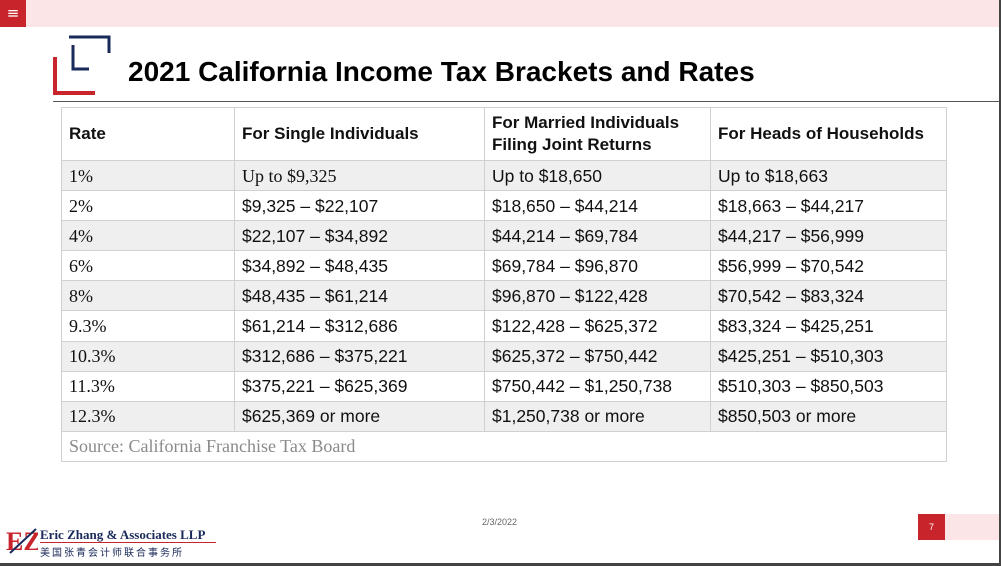 The height and width of the screenshot is (566, 1001). I want to click on head-of-household-cell: $70,542 – $83,324, so click(828, 296).